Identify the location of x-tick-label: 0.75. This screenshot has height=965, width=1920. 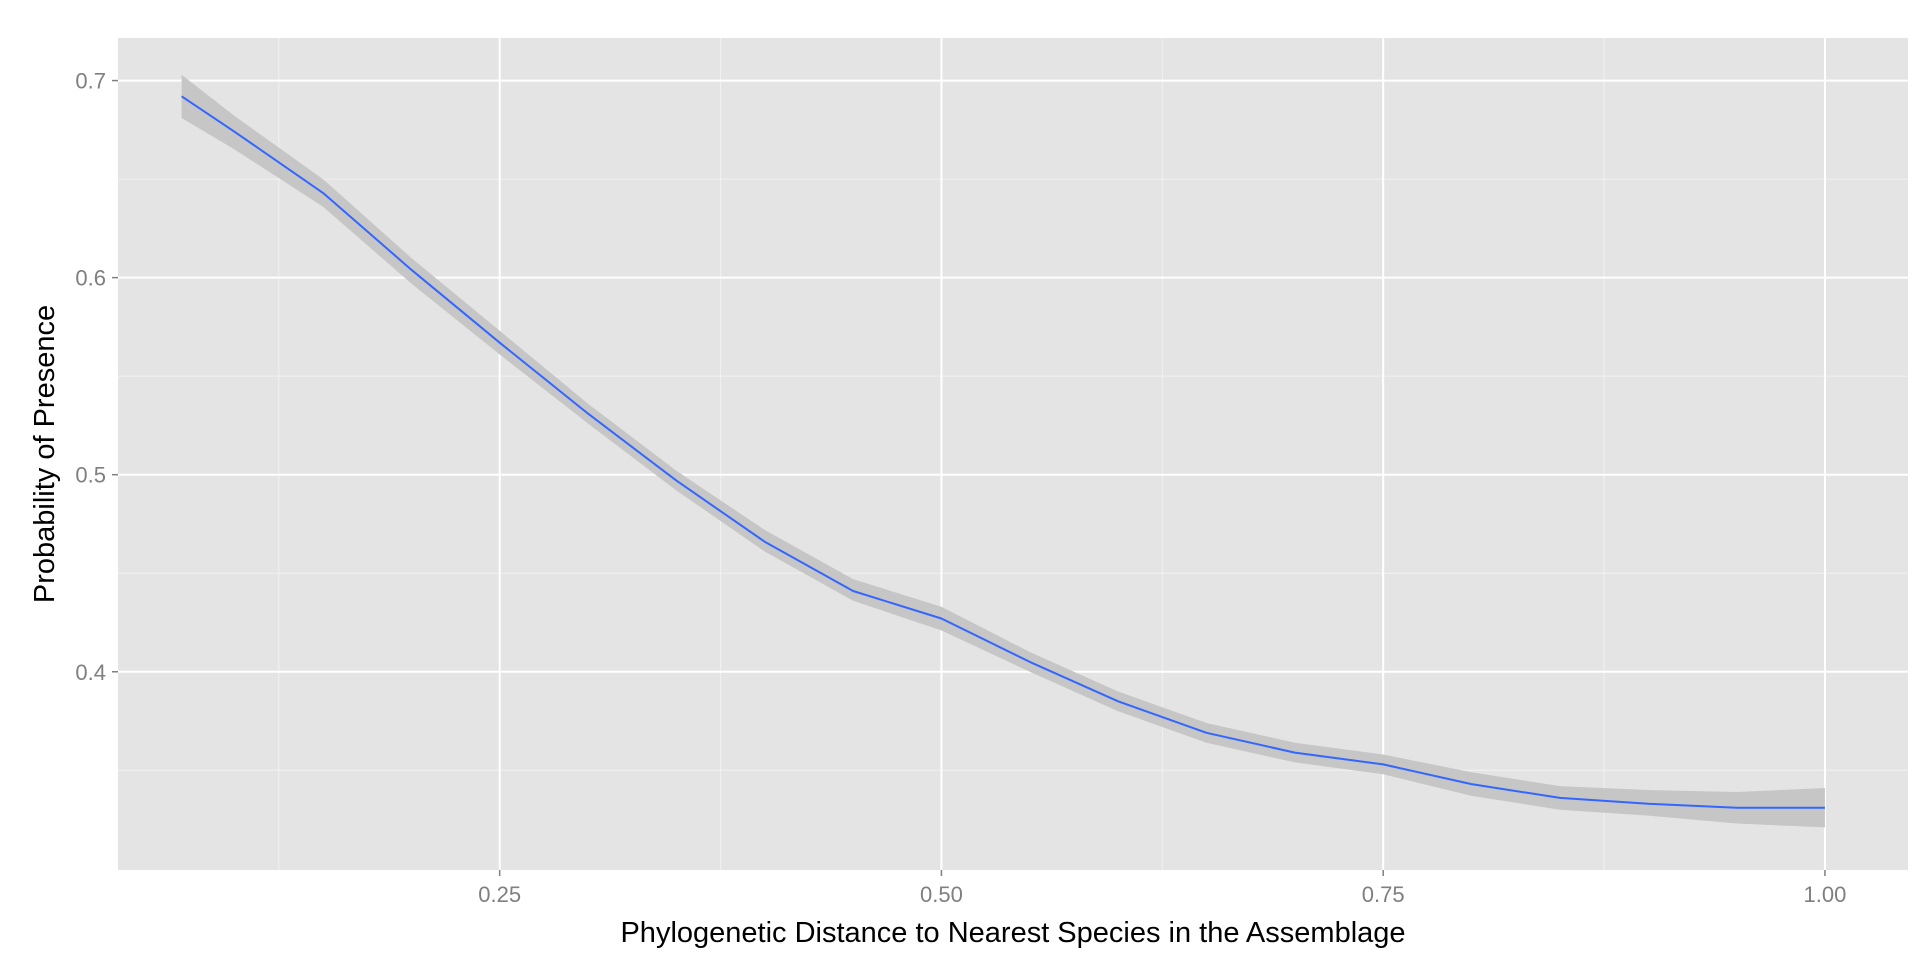
(1383, 894).